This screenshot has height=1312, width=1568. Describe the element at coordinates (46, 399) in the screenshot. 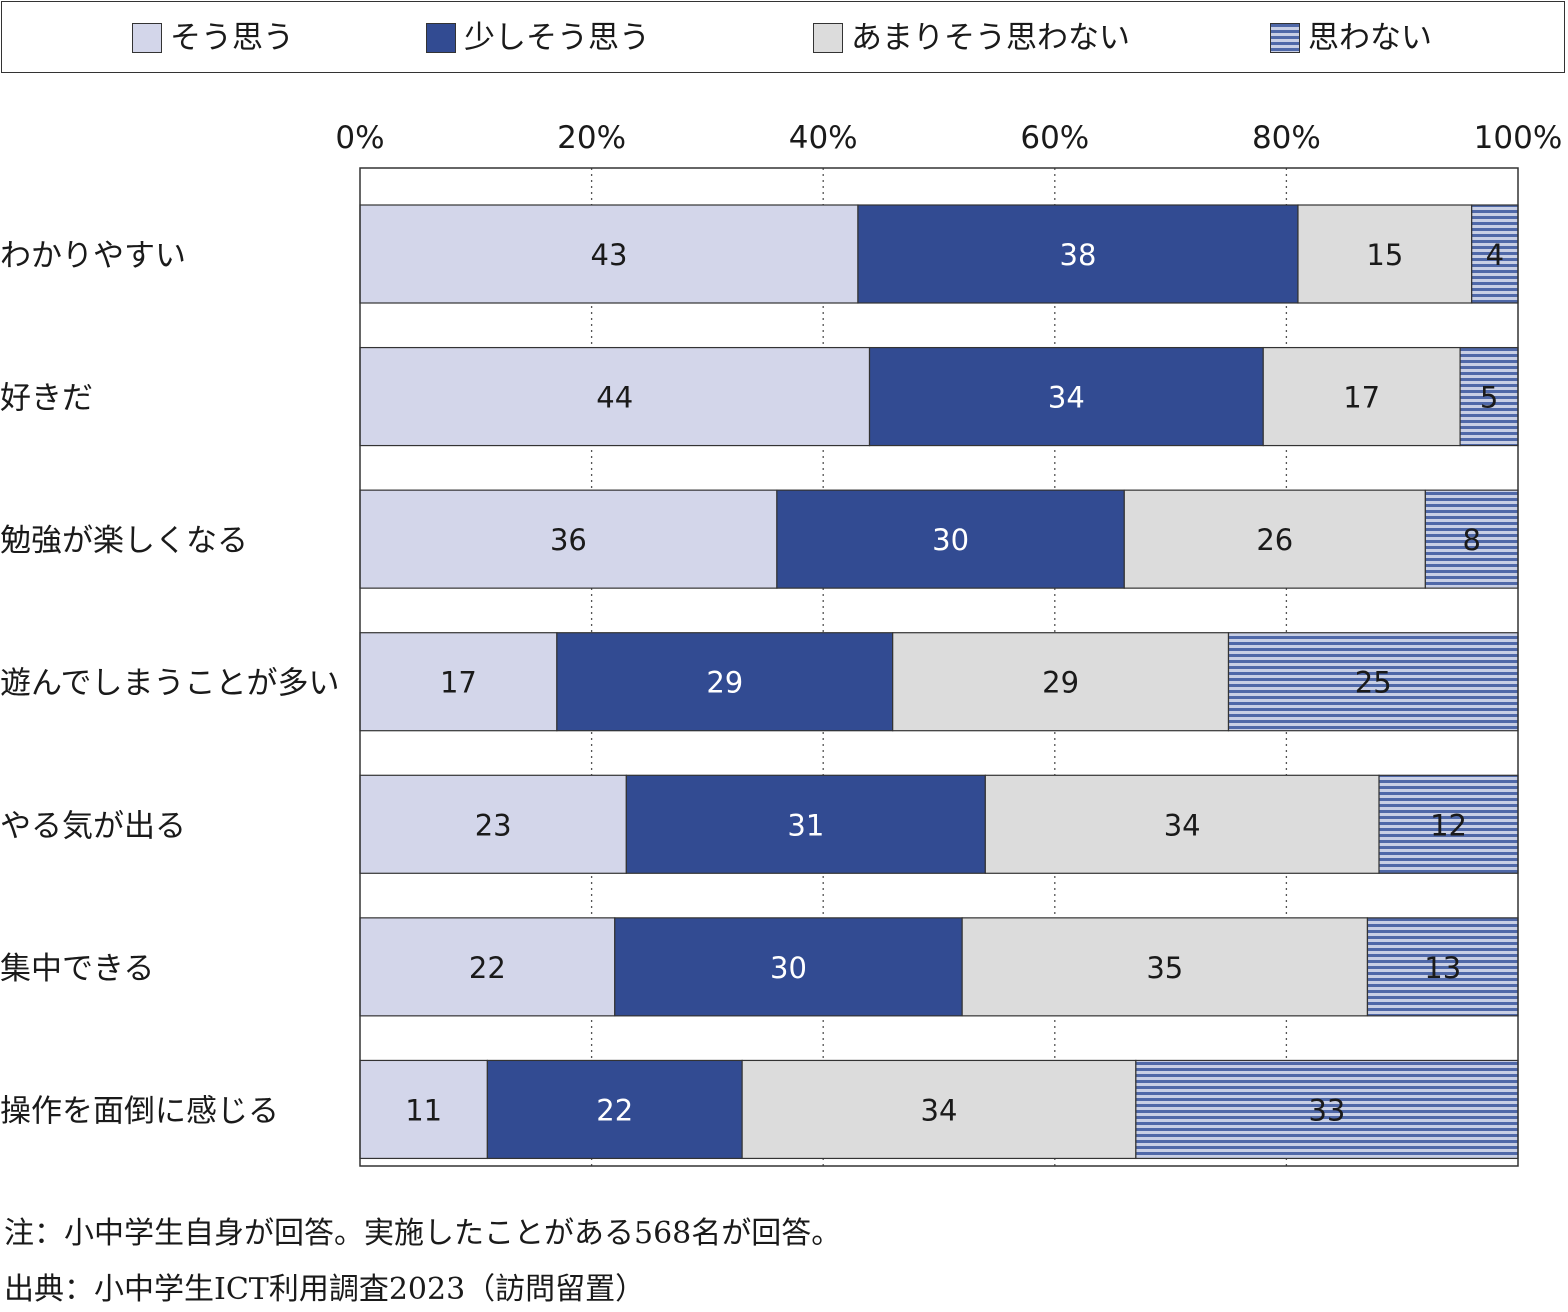

I see `category-label: 好きだ` at that location.